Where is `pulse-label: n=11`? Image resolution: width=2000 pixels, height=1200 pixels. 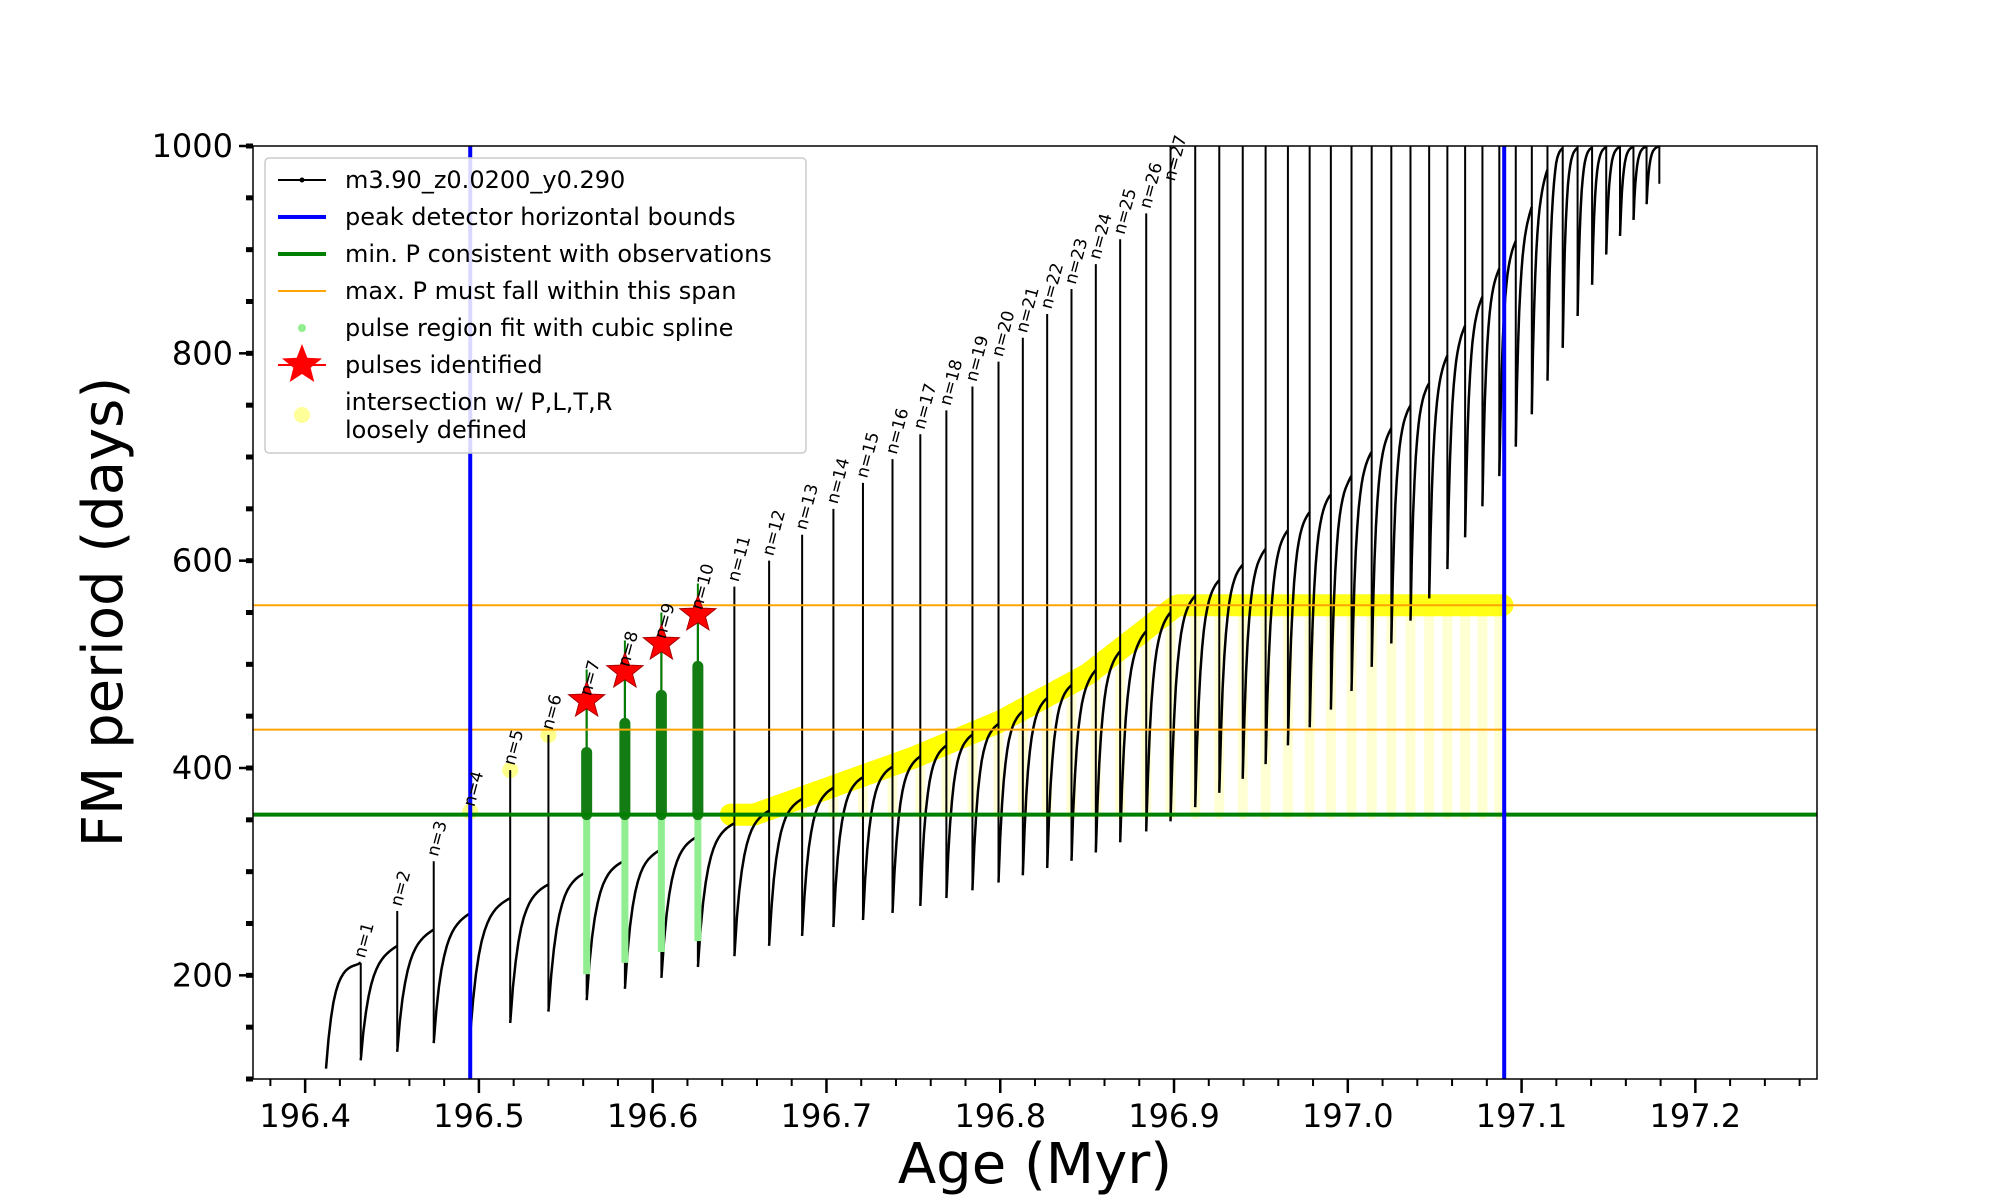 pulse-label: n=11 is located at coordinates (739, 559).